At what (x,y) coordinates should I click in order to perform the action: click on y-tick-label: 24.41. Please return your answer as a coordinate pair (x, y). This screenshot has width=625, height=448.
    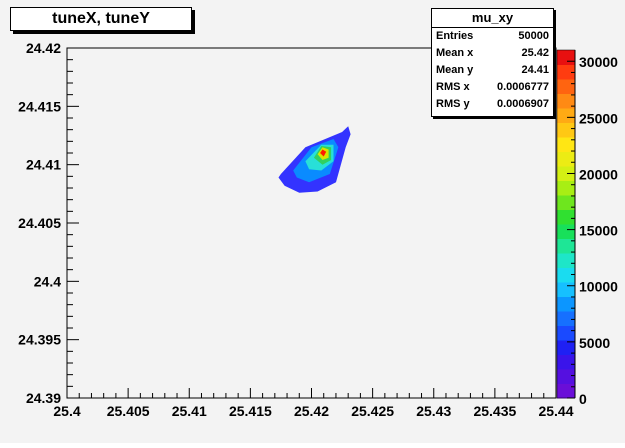
    Looking at the image, I should click on (43, 165).